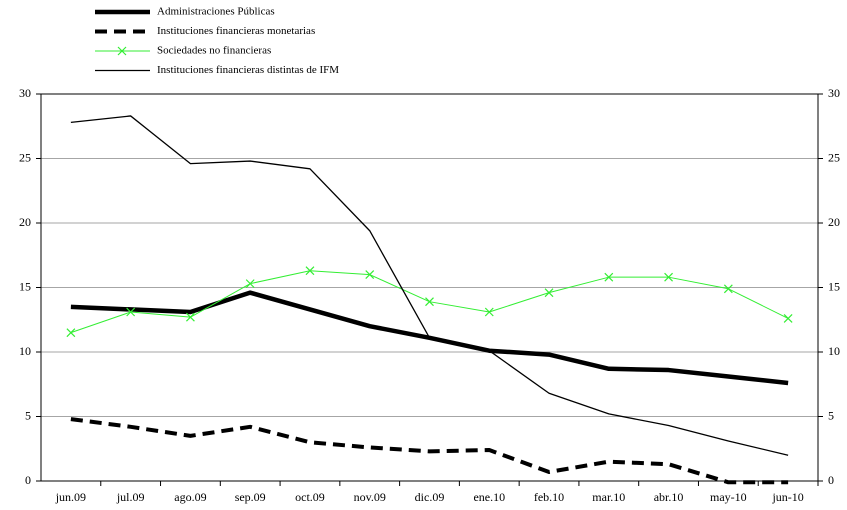 This screenshot has width=847, height=510. What do you see at coordinates (122, 51) in the screenshot?
I see `legend-marker` at bounding box center [122, 51].